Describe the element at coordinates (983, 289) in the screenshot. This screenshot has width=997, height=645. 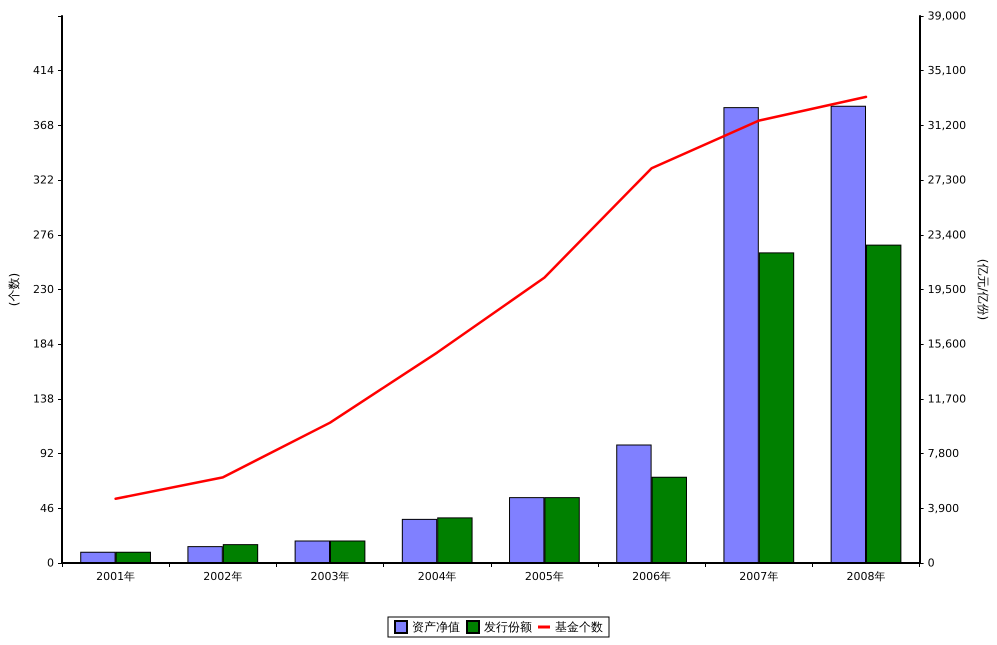
I see `y2-axis-title: (亿元/亿份)` at that location.